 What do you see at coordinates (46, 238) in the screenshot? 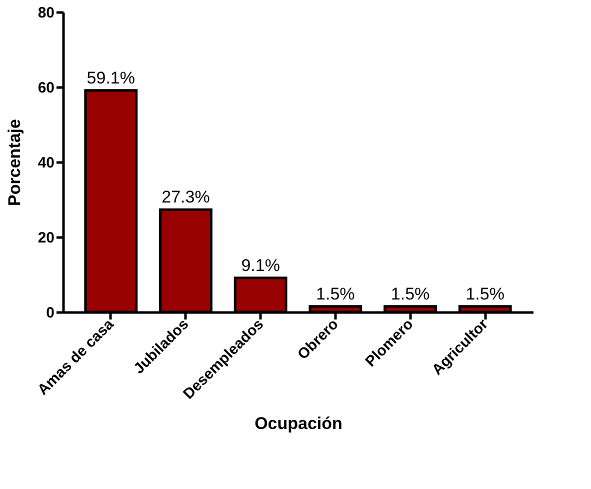
I see `y-tick-label: 20` at bounding box center [46, 238].